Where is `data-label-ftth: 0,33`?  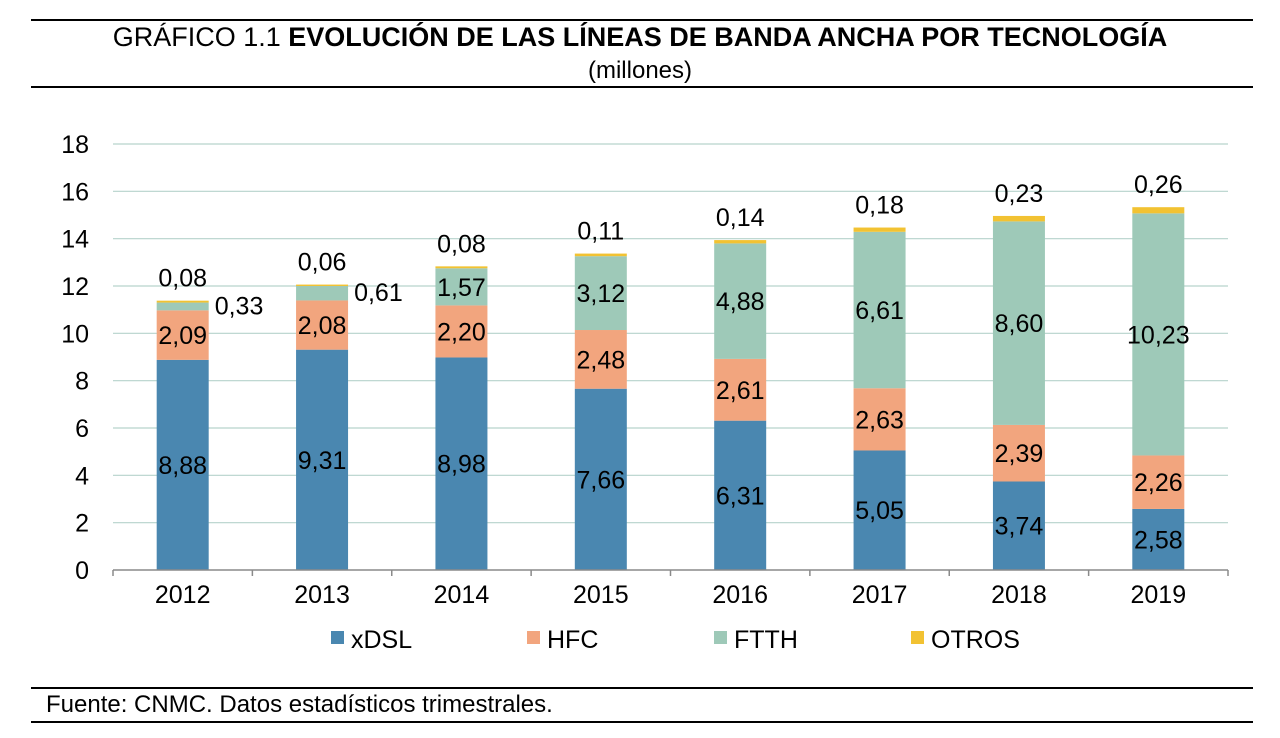
data-label-ftth: 0,33 is located at coordinates (239, 306).